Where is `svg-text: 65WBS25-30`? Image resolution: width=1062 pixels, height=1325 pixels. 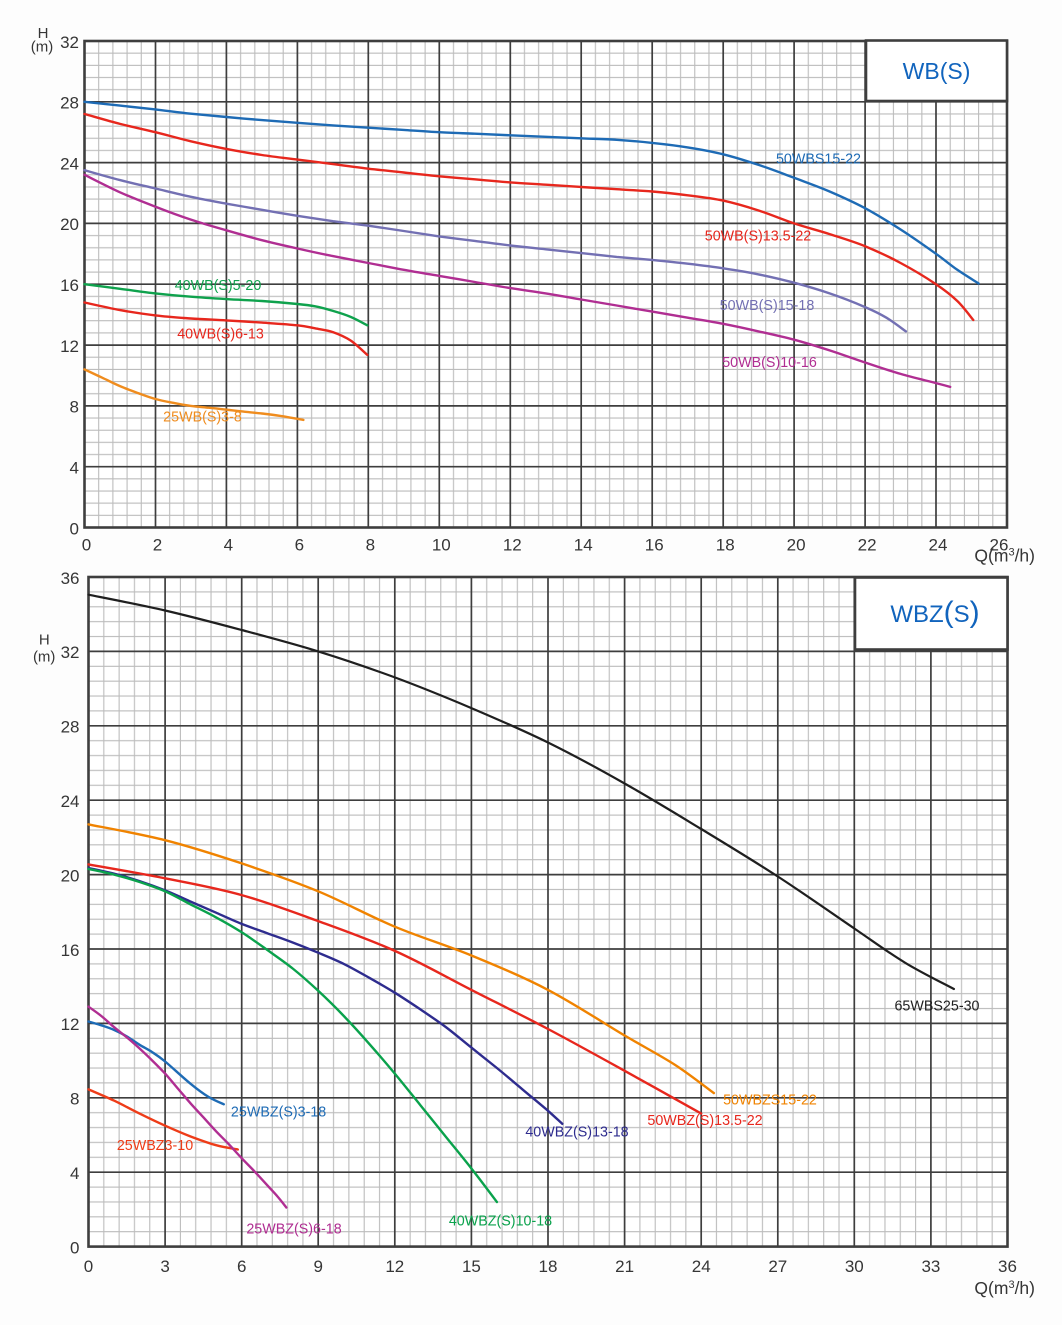 svg-text: 65WBS25-30 is located at coordinates (936, 1007).